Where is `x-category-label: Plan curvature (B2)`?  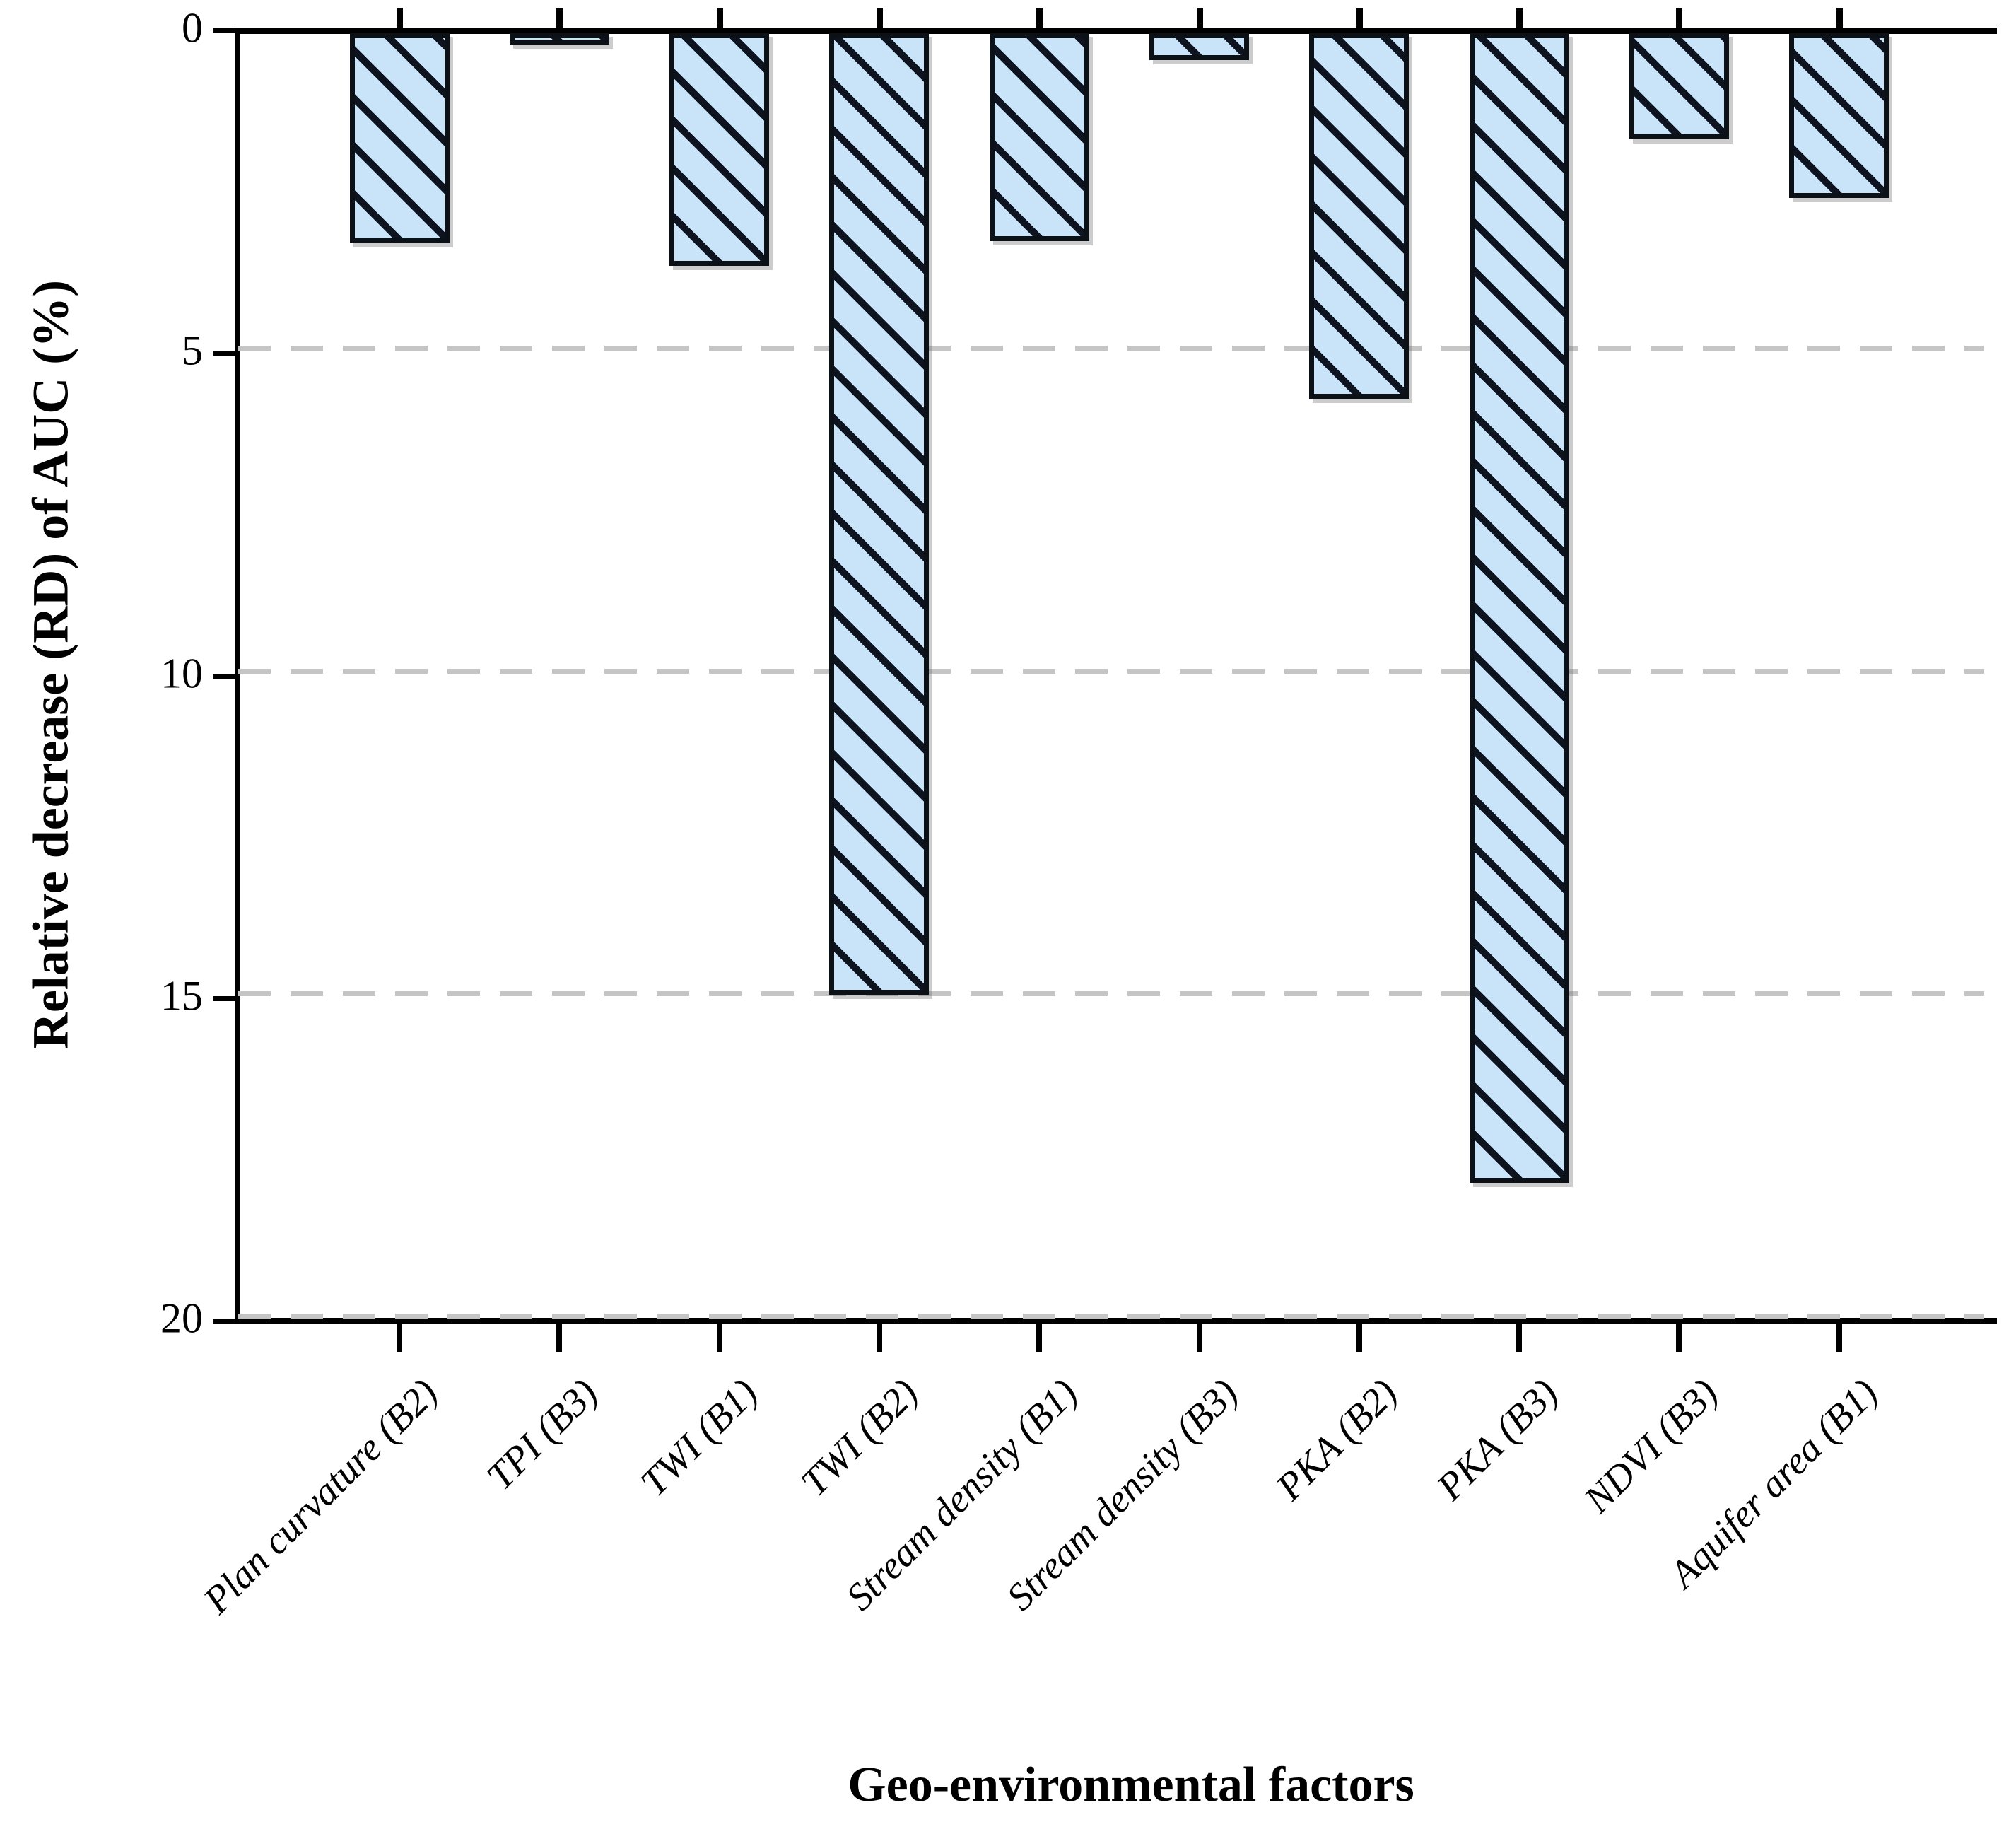
x-category-label: Plan curvature (B2) is located at coordinates (320, 1496).